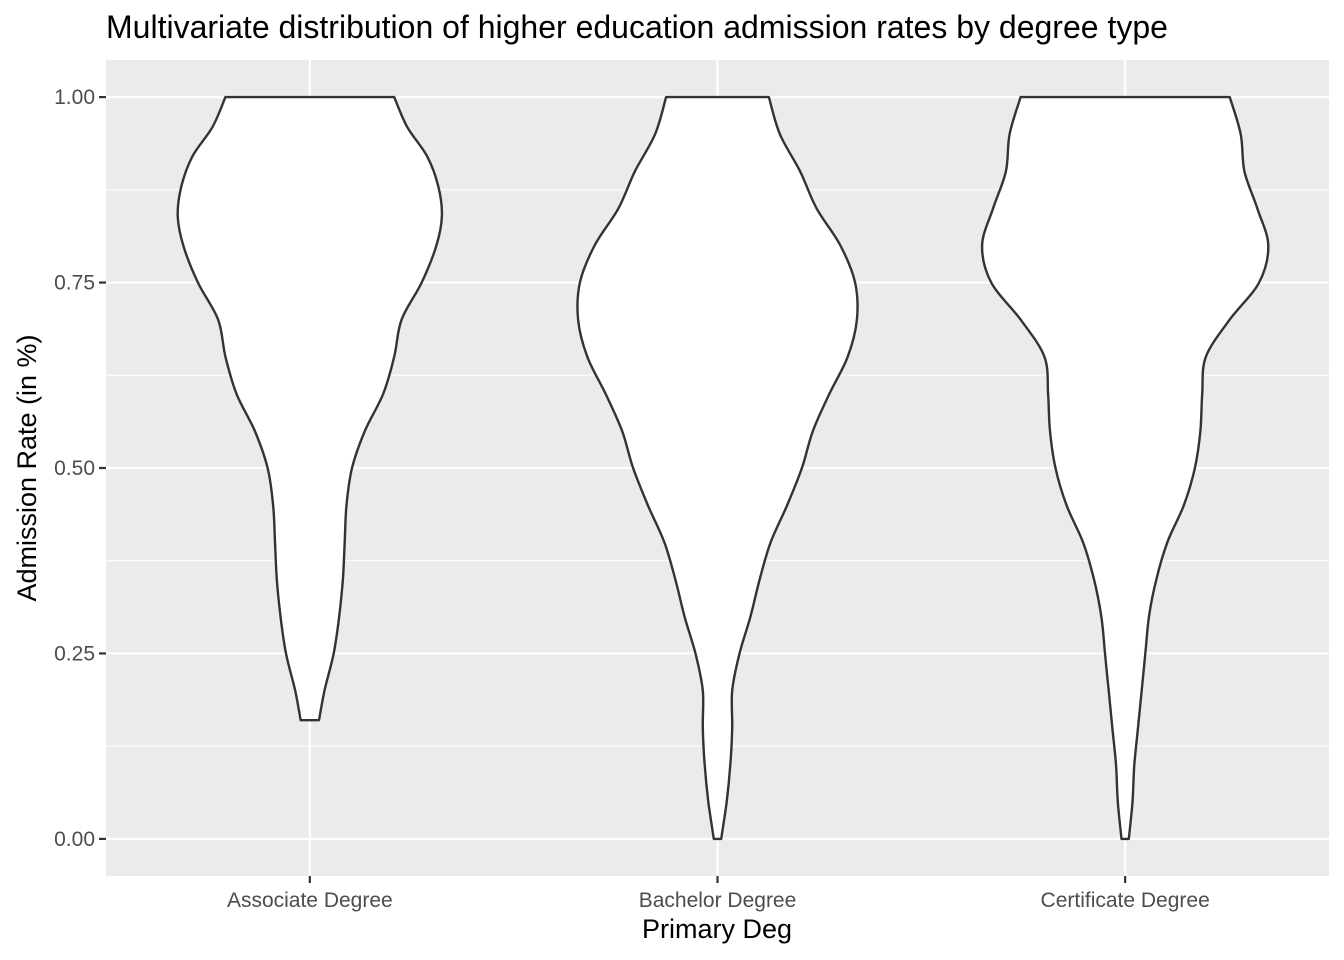 The width and height of the screenshot is (1344, 960). What do you see at coordinates (74, 839) in the screenshot?
I see `y-tick-label: 0.00` at bounding box center [74, 839].